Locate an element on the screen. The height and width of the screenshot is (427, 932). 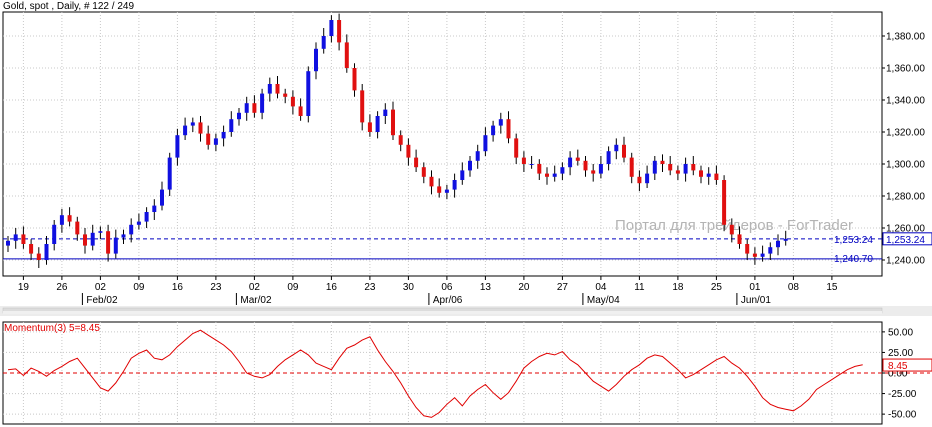
y-tick-label: 1,320.00 is located at coordinates (905, 133).